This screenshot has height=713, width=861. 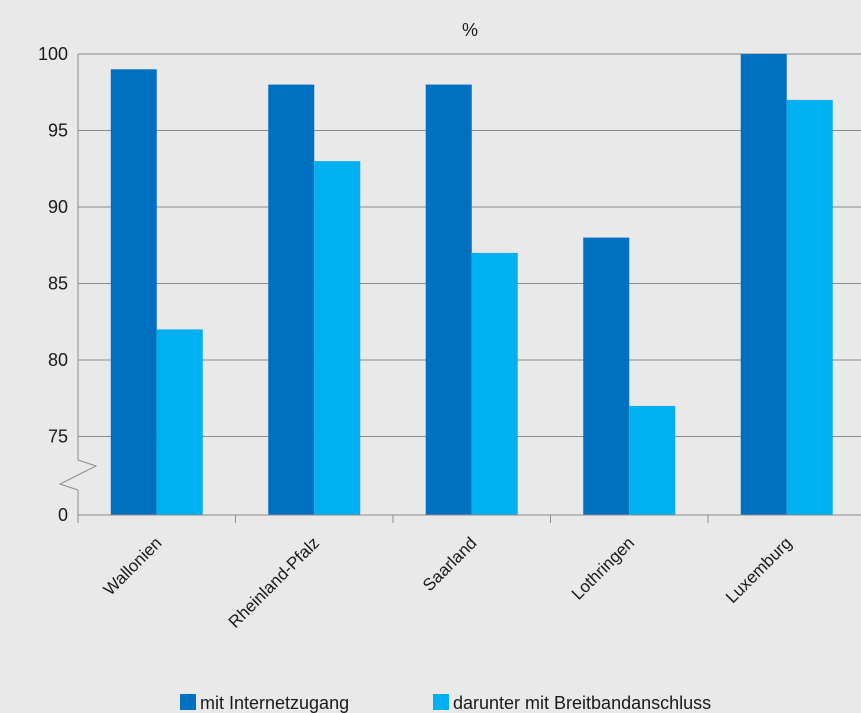 I want to click on bar-internet-rheinland-pfalz, so click(x=291, y=299).